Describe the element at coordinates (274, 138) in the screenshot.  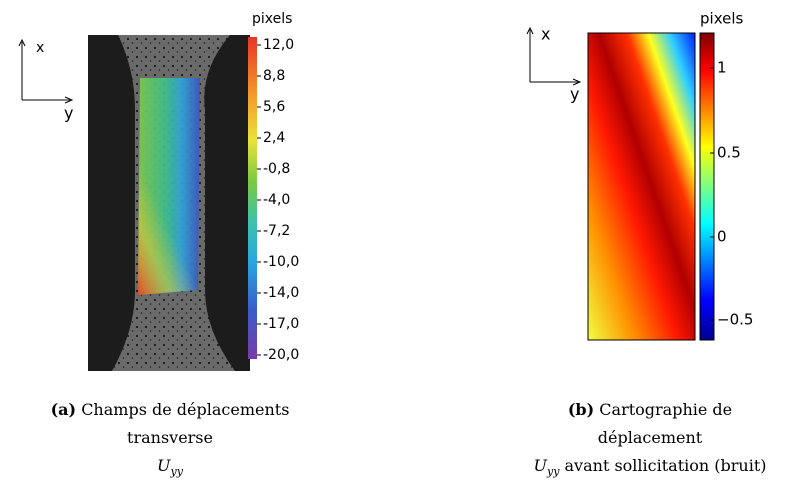
I see `colorbar-tick-label: 2,4` at that location.